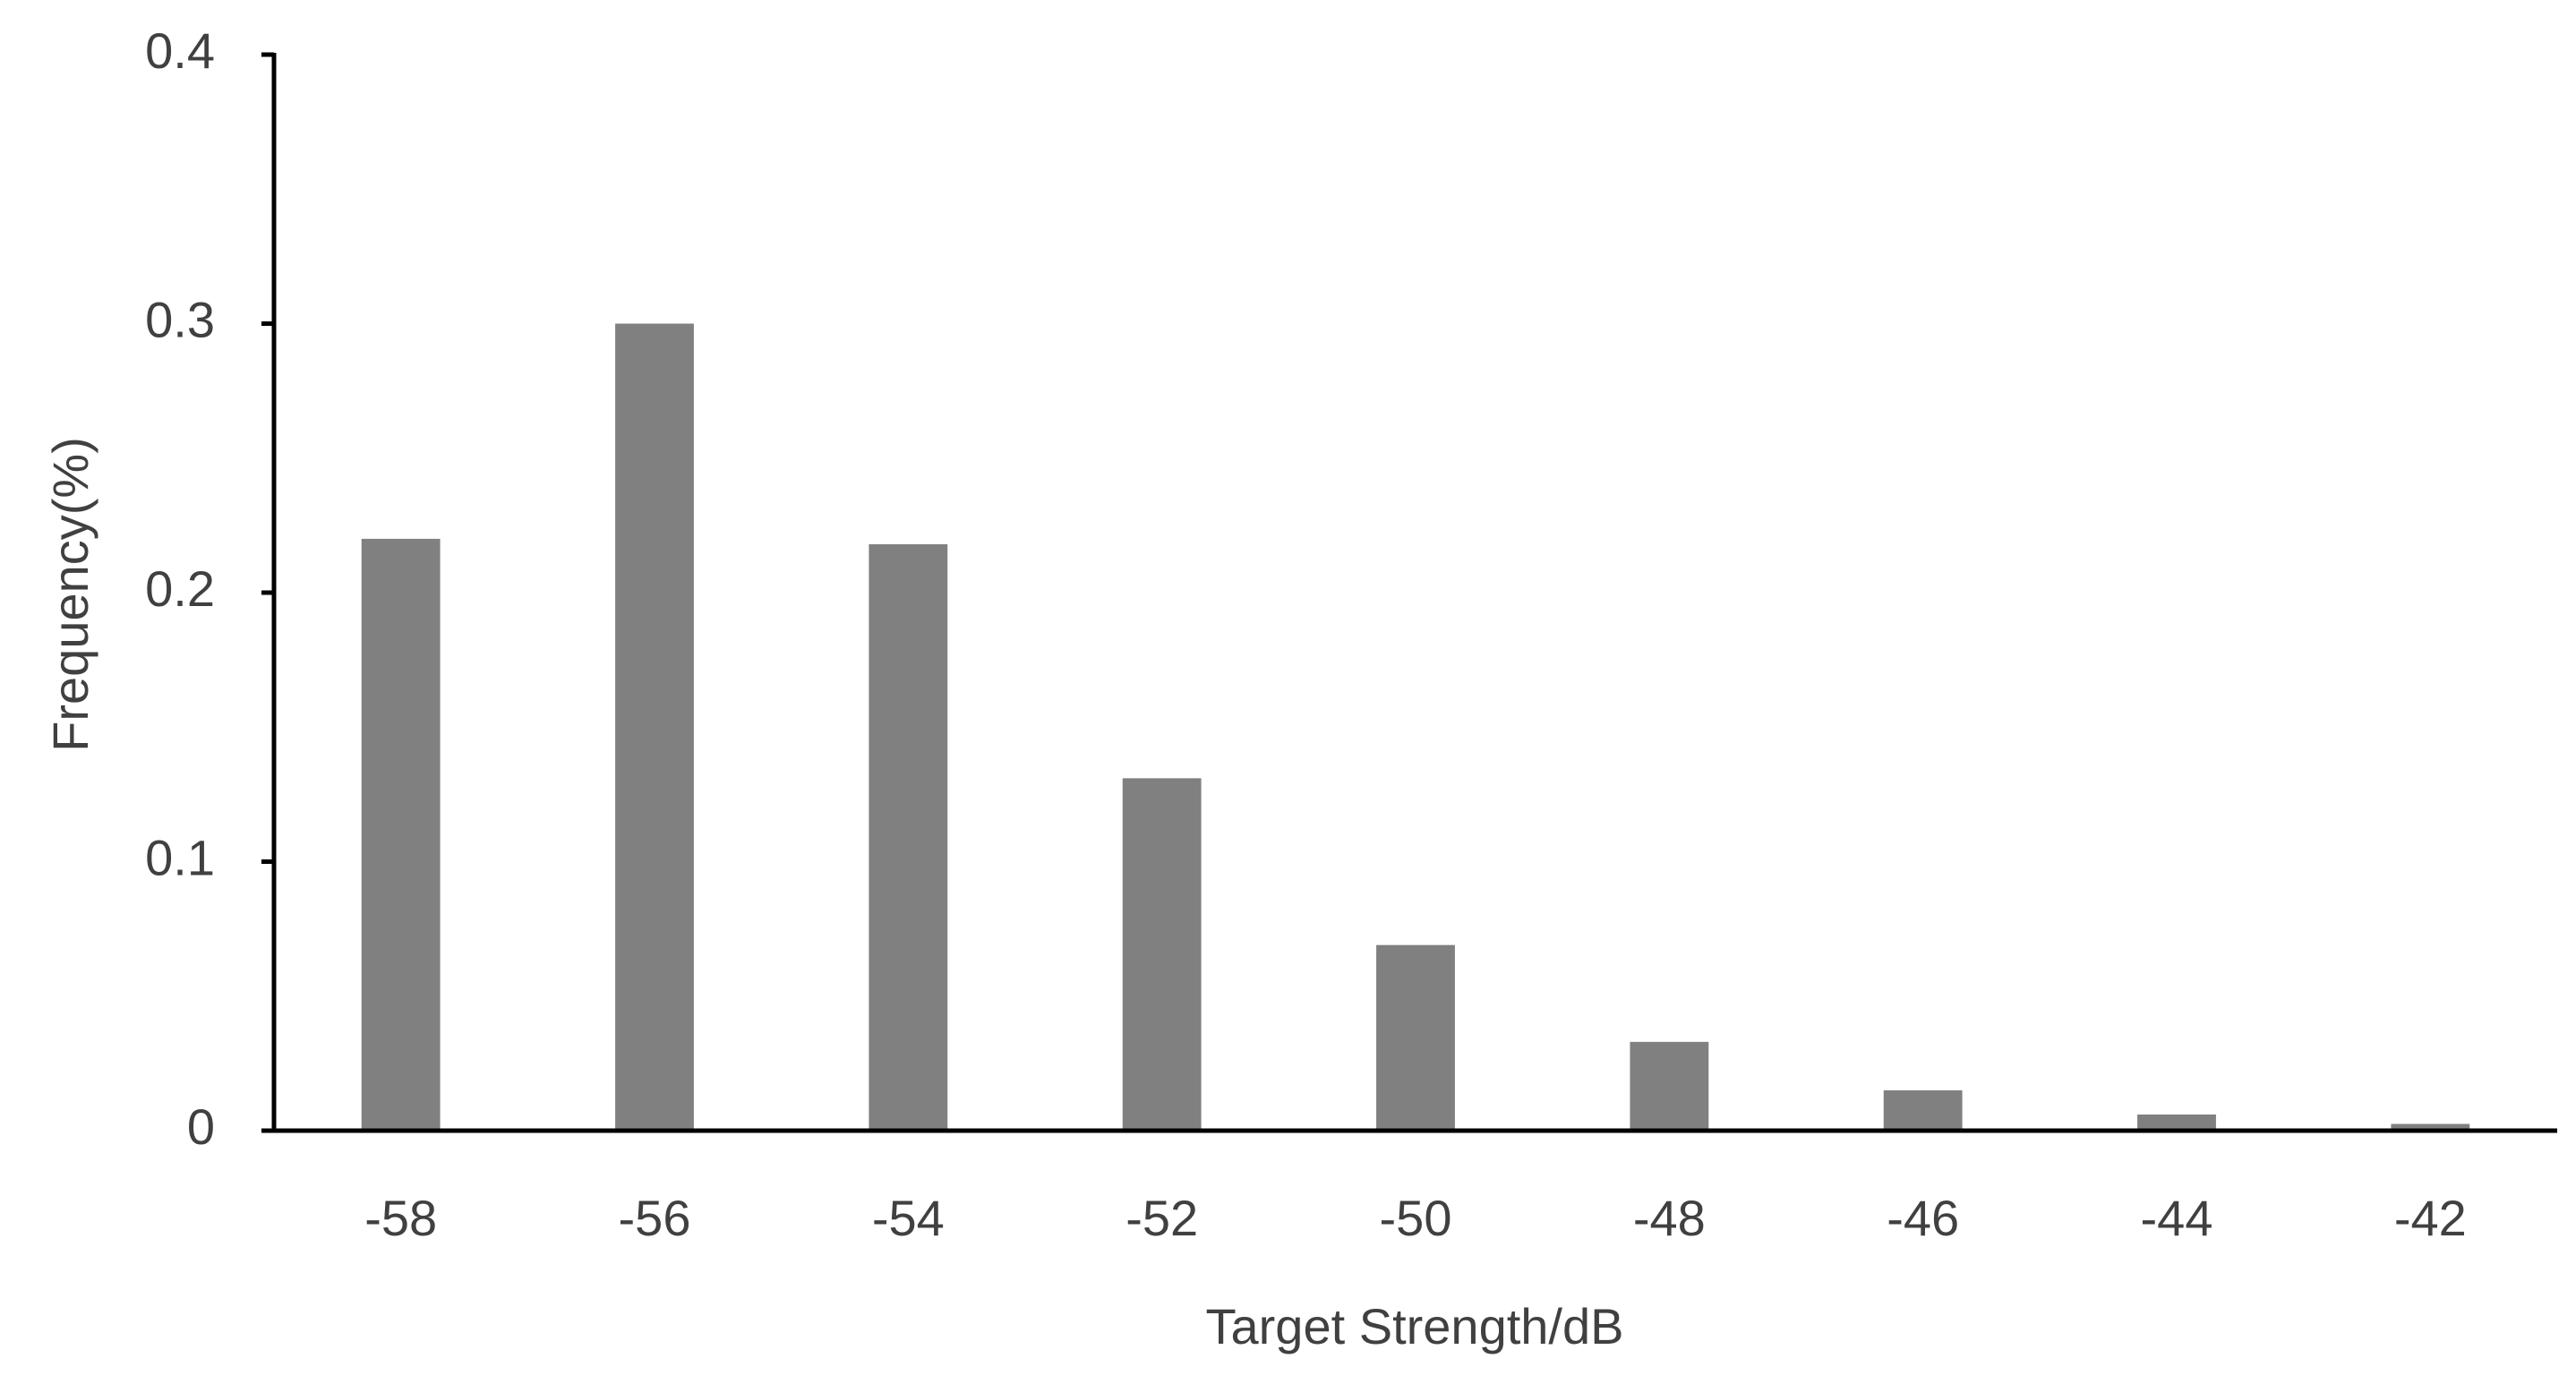 The image size is (2576, 1384). What do you see at coordinates (1923, 1218) in the screenshot?
I see `x-tick-label: -46` at bounding box center [1923, 1218].